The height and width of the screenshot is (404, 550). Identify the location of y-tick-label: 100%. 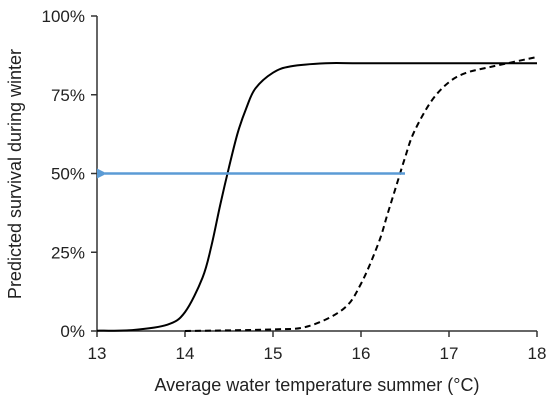
(63, 16).